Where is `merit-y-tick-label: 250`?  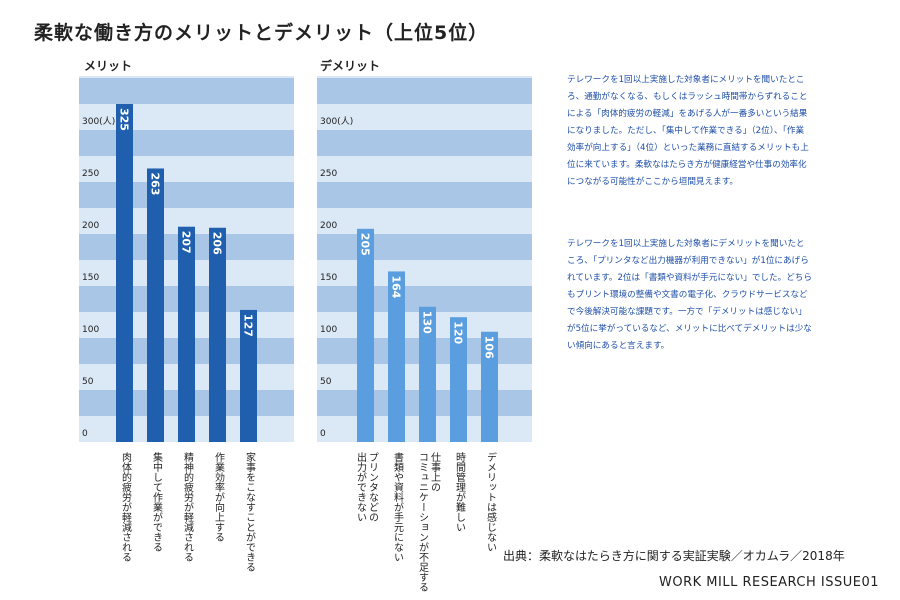
merit-y-tick-label: 250 is located at coordinates (90, 174).